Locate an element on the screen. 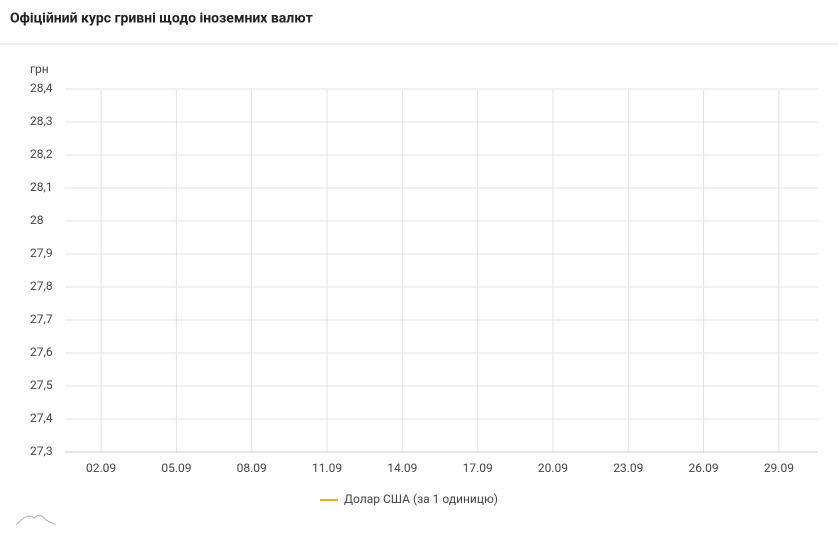  x-tick-label: 26.09 is located at coordinates (704, 468).